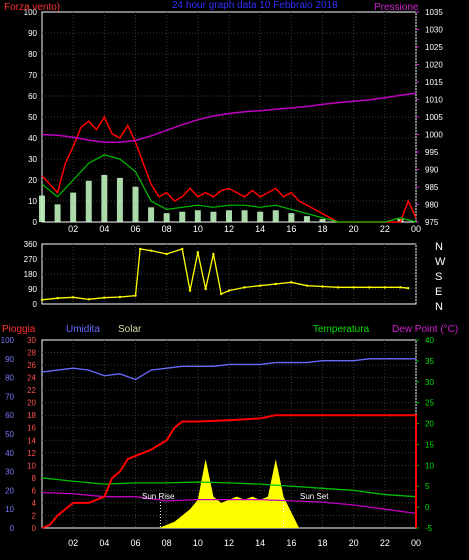  What do you see at coordinates (9, 415) in the screenshot?
I see `p3-pioggia-tick-label: 60` at bounding box center [9, 415].